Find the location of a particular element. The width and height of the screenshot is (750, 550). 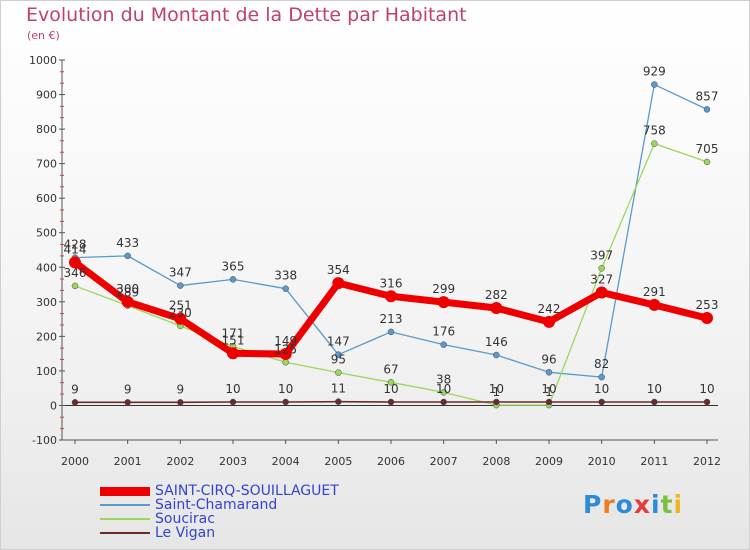

data-label: 365 is located at coordinates (233, 266).